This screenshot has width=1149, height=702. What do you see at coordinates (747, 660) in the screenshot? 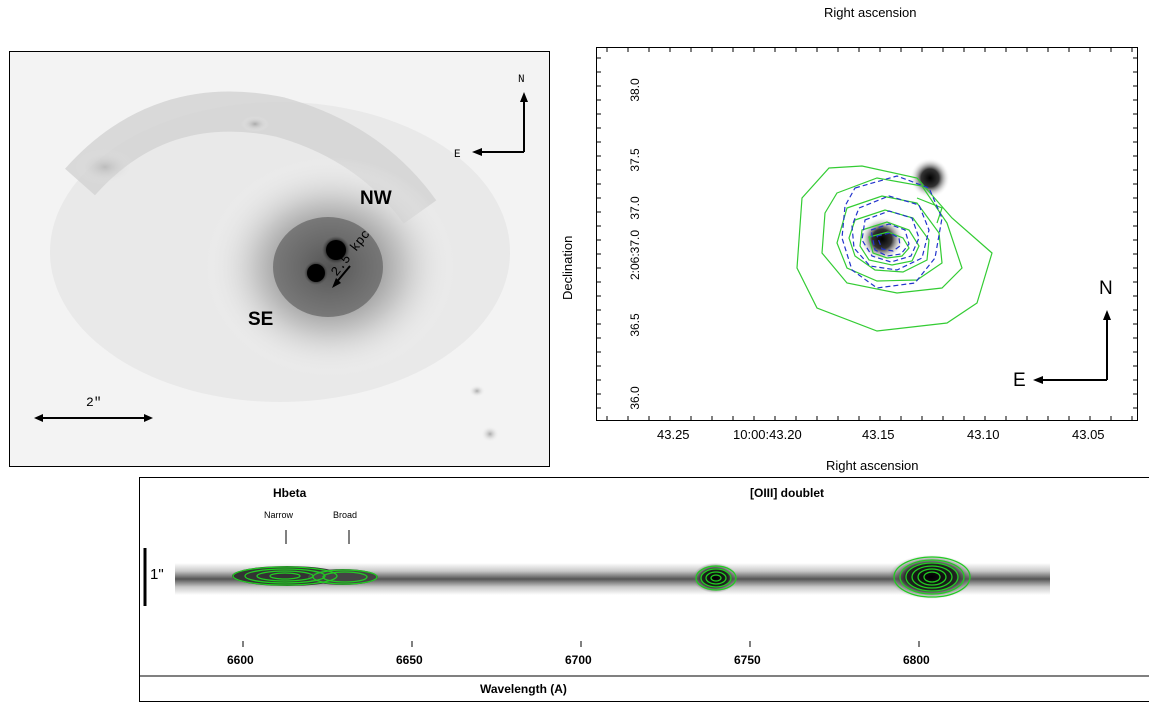
I see `x-tick-c: 6750` at bounding box center [747, 660].